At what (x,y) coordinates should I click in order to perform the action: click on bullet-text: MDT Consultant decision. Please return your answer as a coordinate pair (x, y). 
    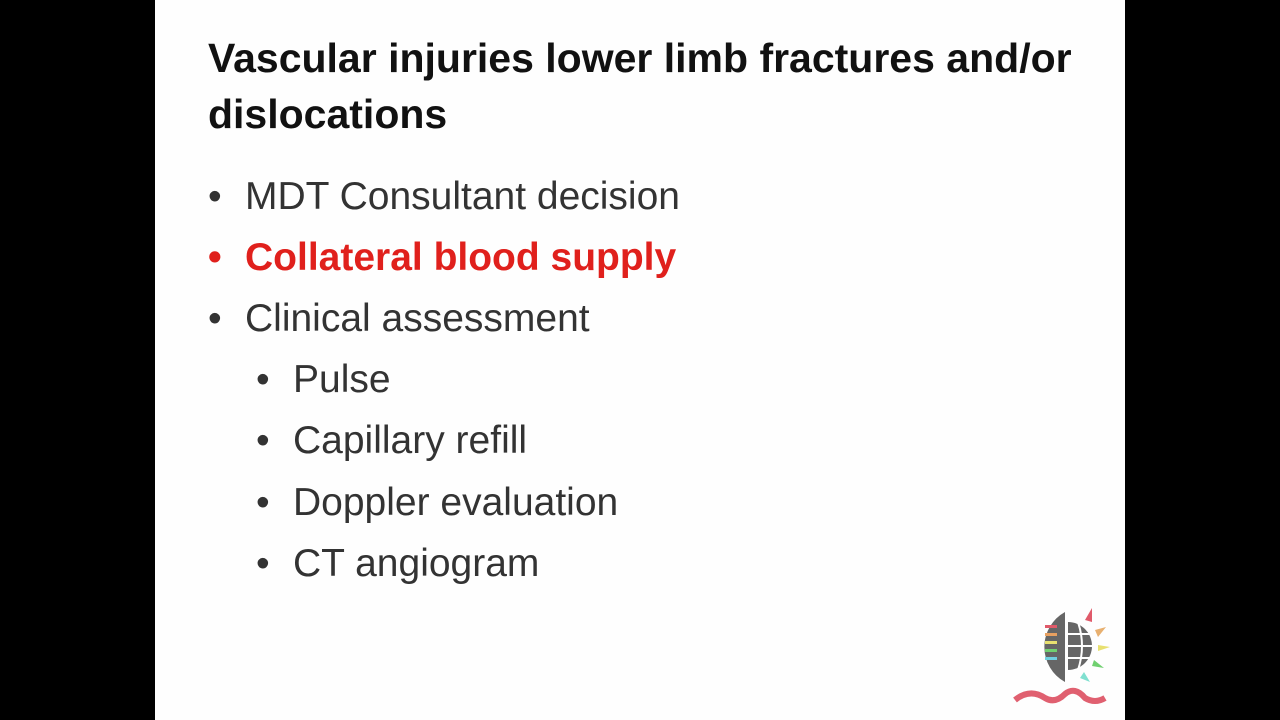
    Looking at the image, I should click on (462, 196).